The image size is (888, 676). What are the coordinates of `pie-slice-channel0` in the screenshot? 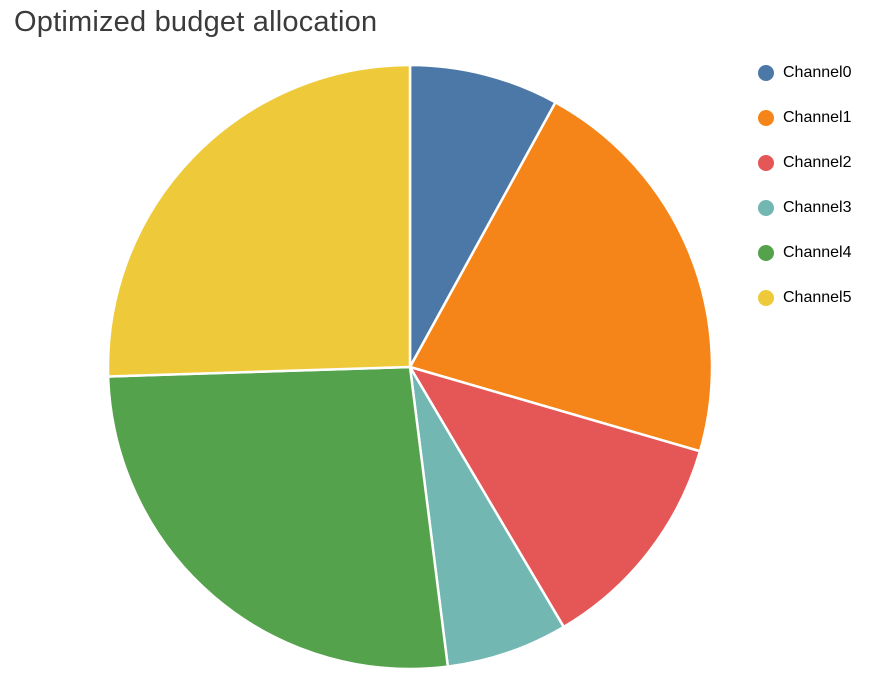 It's located at (482, 216).